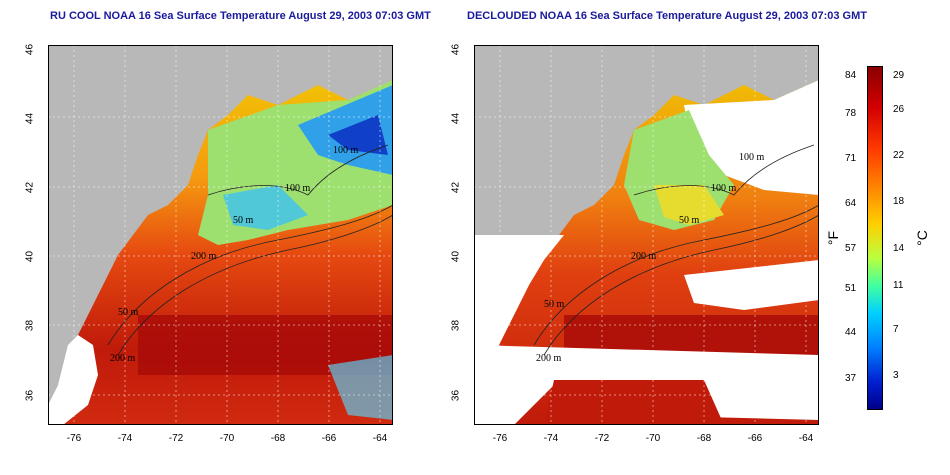  What do you see at coordinates (851, 113) in the screenshot?
I see `fahrenheit-tick: 78` at bounding box center [851, 113].